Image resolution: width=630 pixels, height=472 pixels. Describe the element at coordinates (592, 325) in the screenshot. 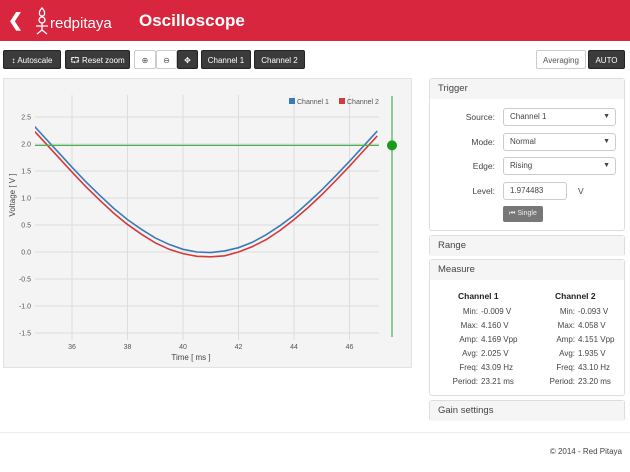

I see `measure-value: 4.058 V` at that location.